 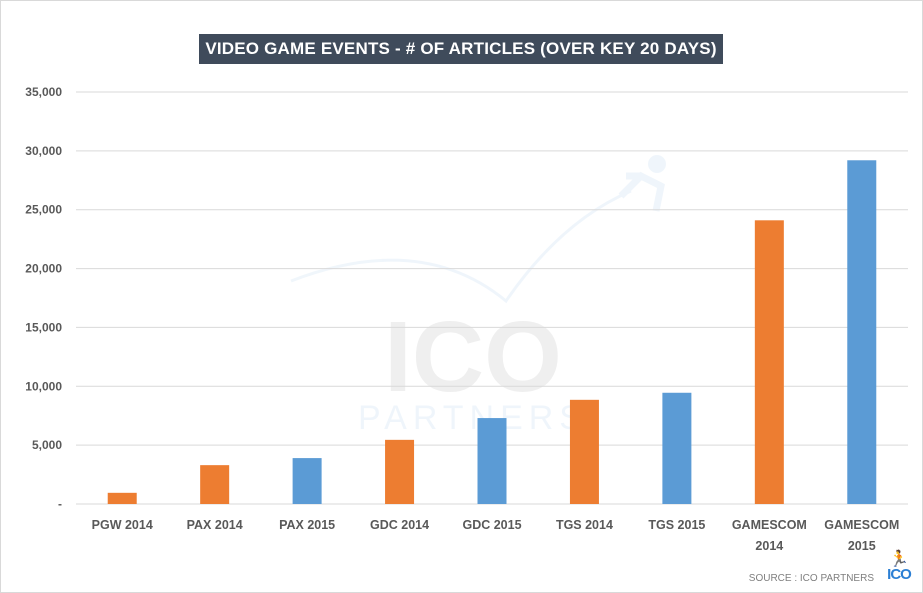 What do you see at coordinates (47, 445) in the screenshot?
I see `y-tick-label: 5,000` at bounding box center [47, 445].